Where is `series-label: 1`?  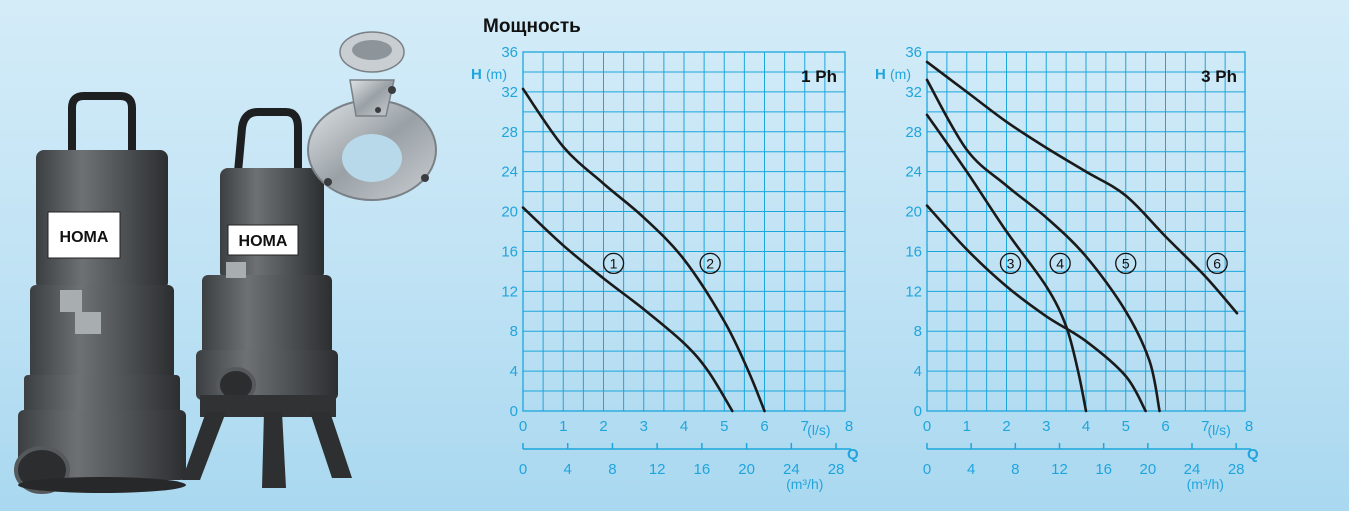 series-label: 1 is located at coordinates (614, 263).